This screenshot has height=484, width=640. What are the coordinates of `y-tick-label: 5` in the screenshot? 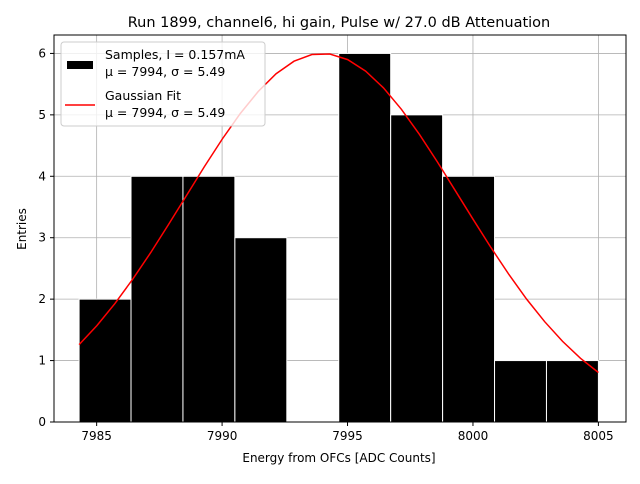 It's located at (42, 115).